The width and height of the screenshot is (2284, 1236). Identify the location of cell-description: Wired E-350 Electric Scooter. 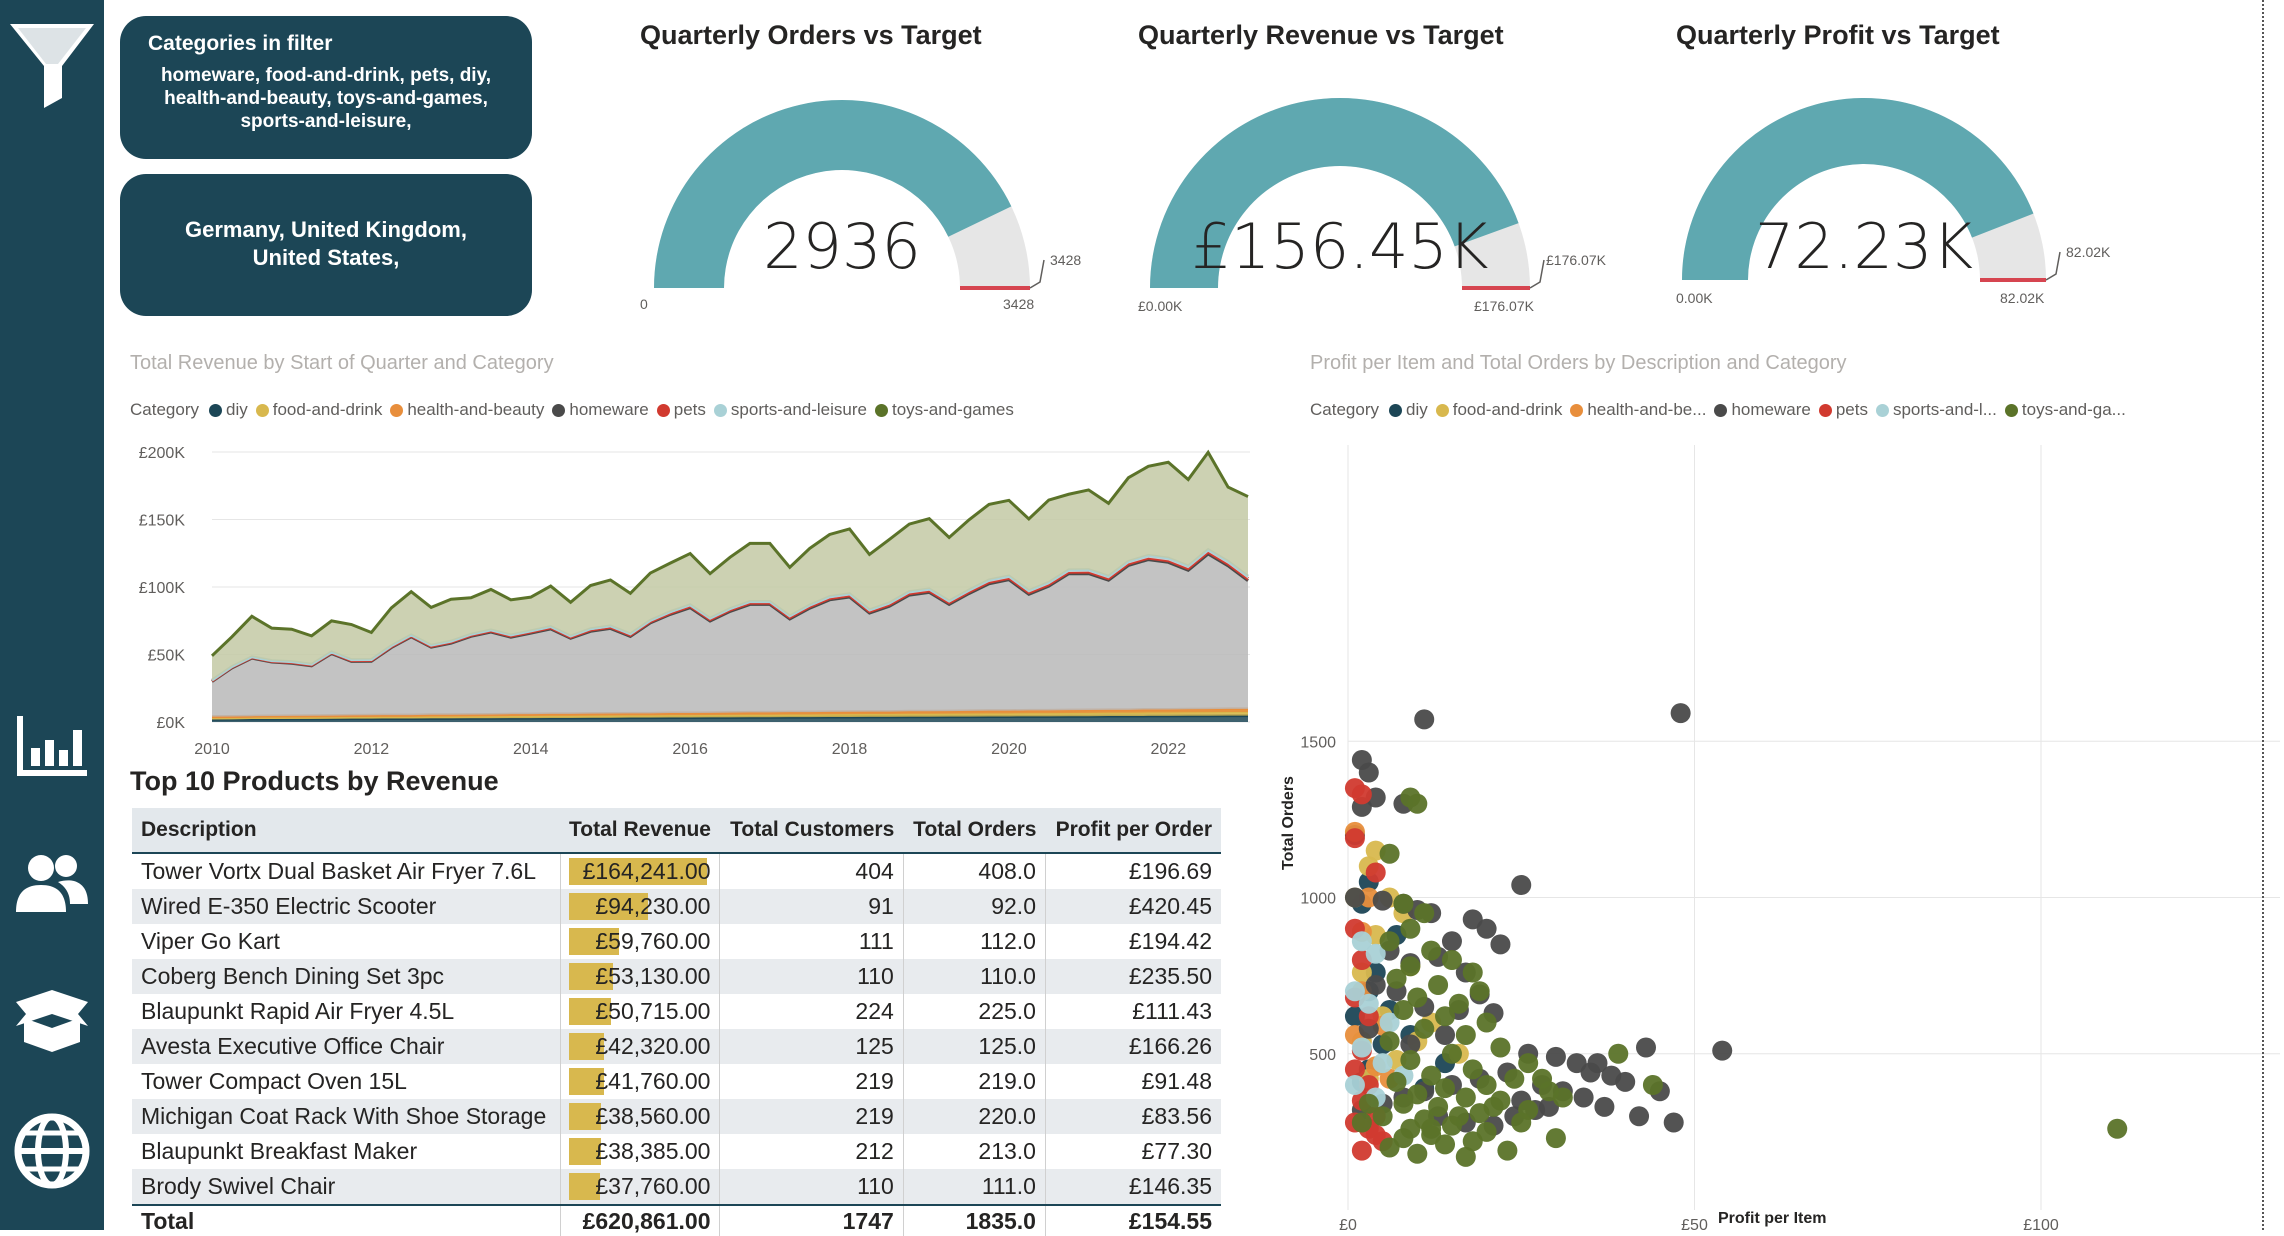
(346, 906).